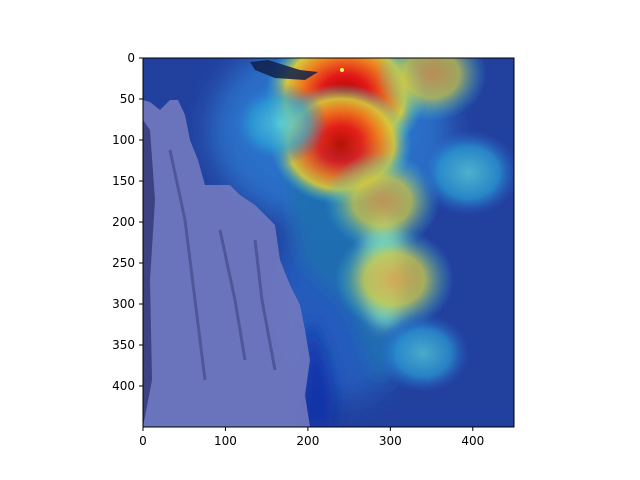 Image resolution: width=640 pixels, height=480 pixels. I want to click on y-tick-label: 100, so click(123, 140).